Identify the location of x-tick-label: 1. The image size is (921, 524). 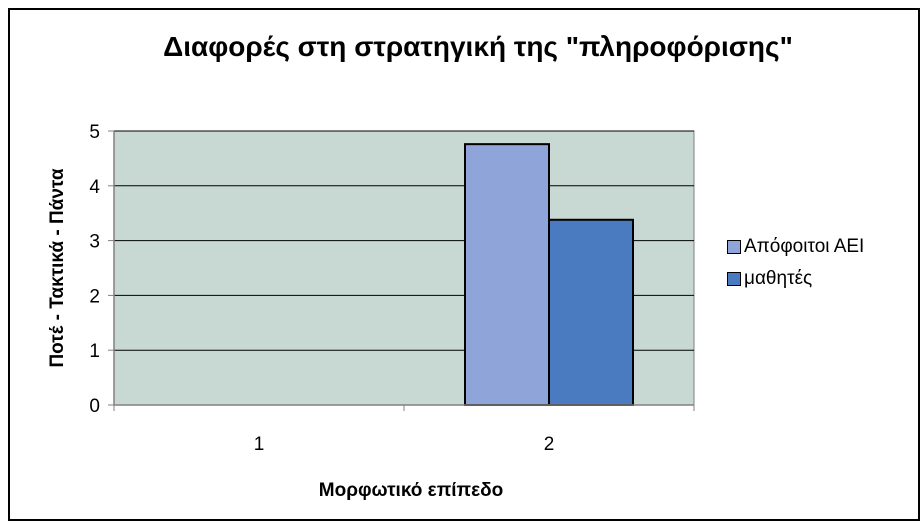
(259, 444).